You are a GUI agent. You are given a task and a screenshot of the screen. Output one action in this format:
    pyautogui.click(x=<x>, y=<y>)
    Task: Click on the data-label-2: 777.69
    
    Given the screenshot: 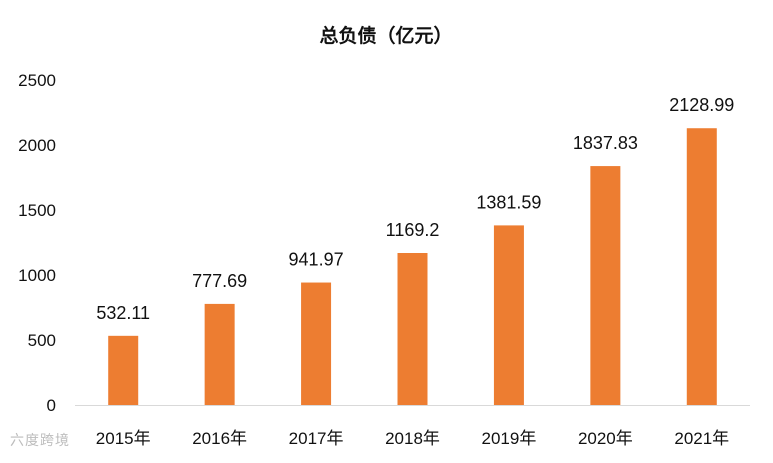 What is the action you would take?
    pyautogui.click(x=219, y=281)
    